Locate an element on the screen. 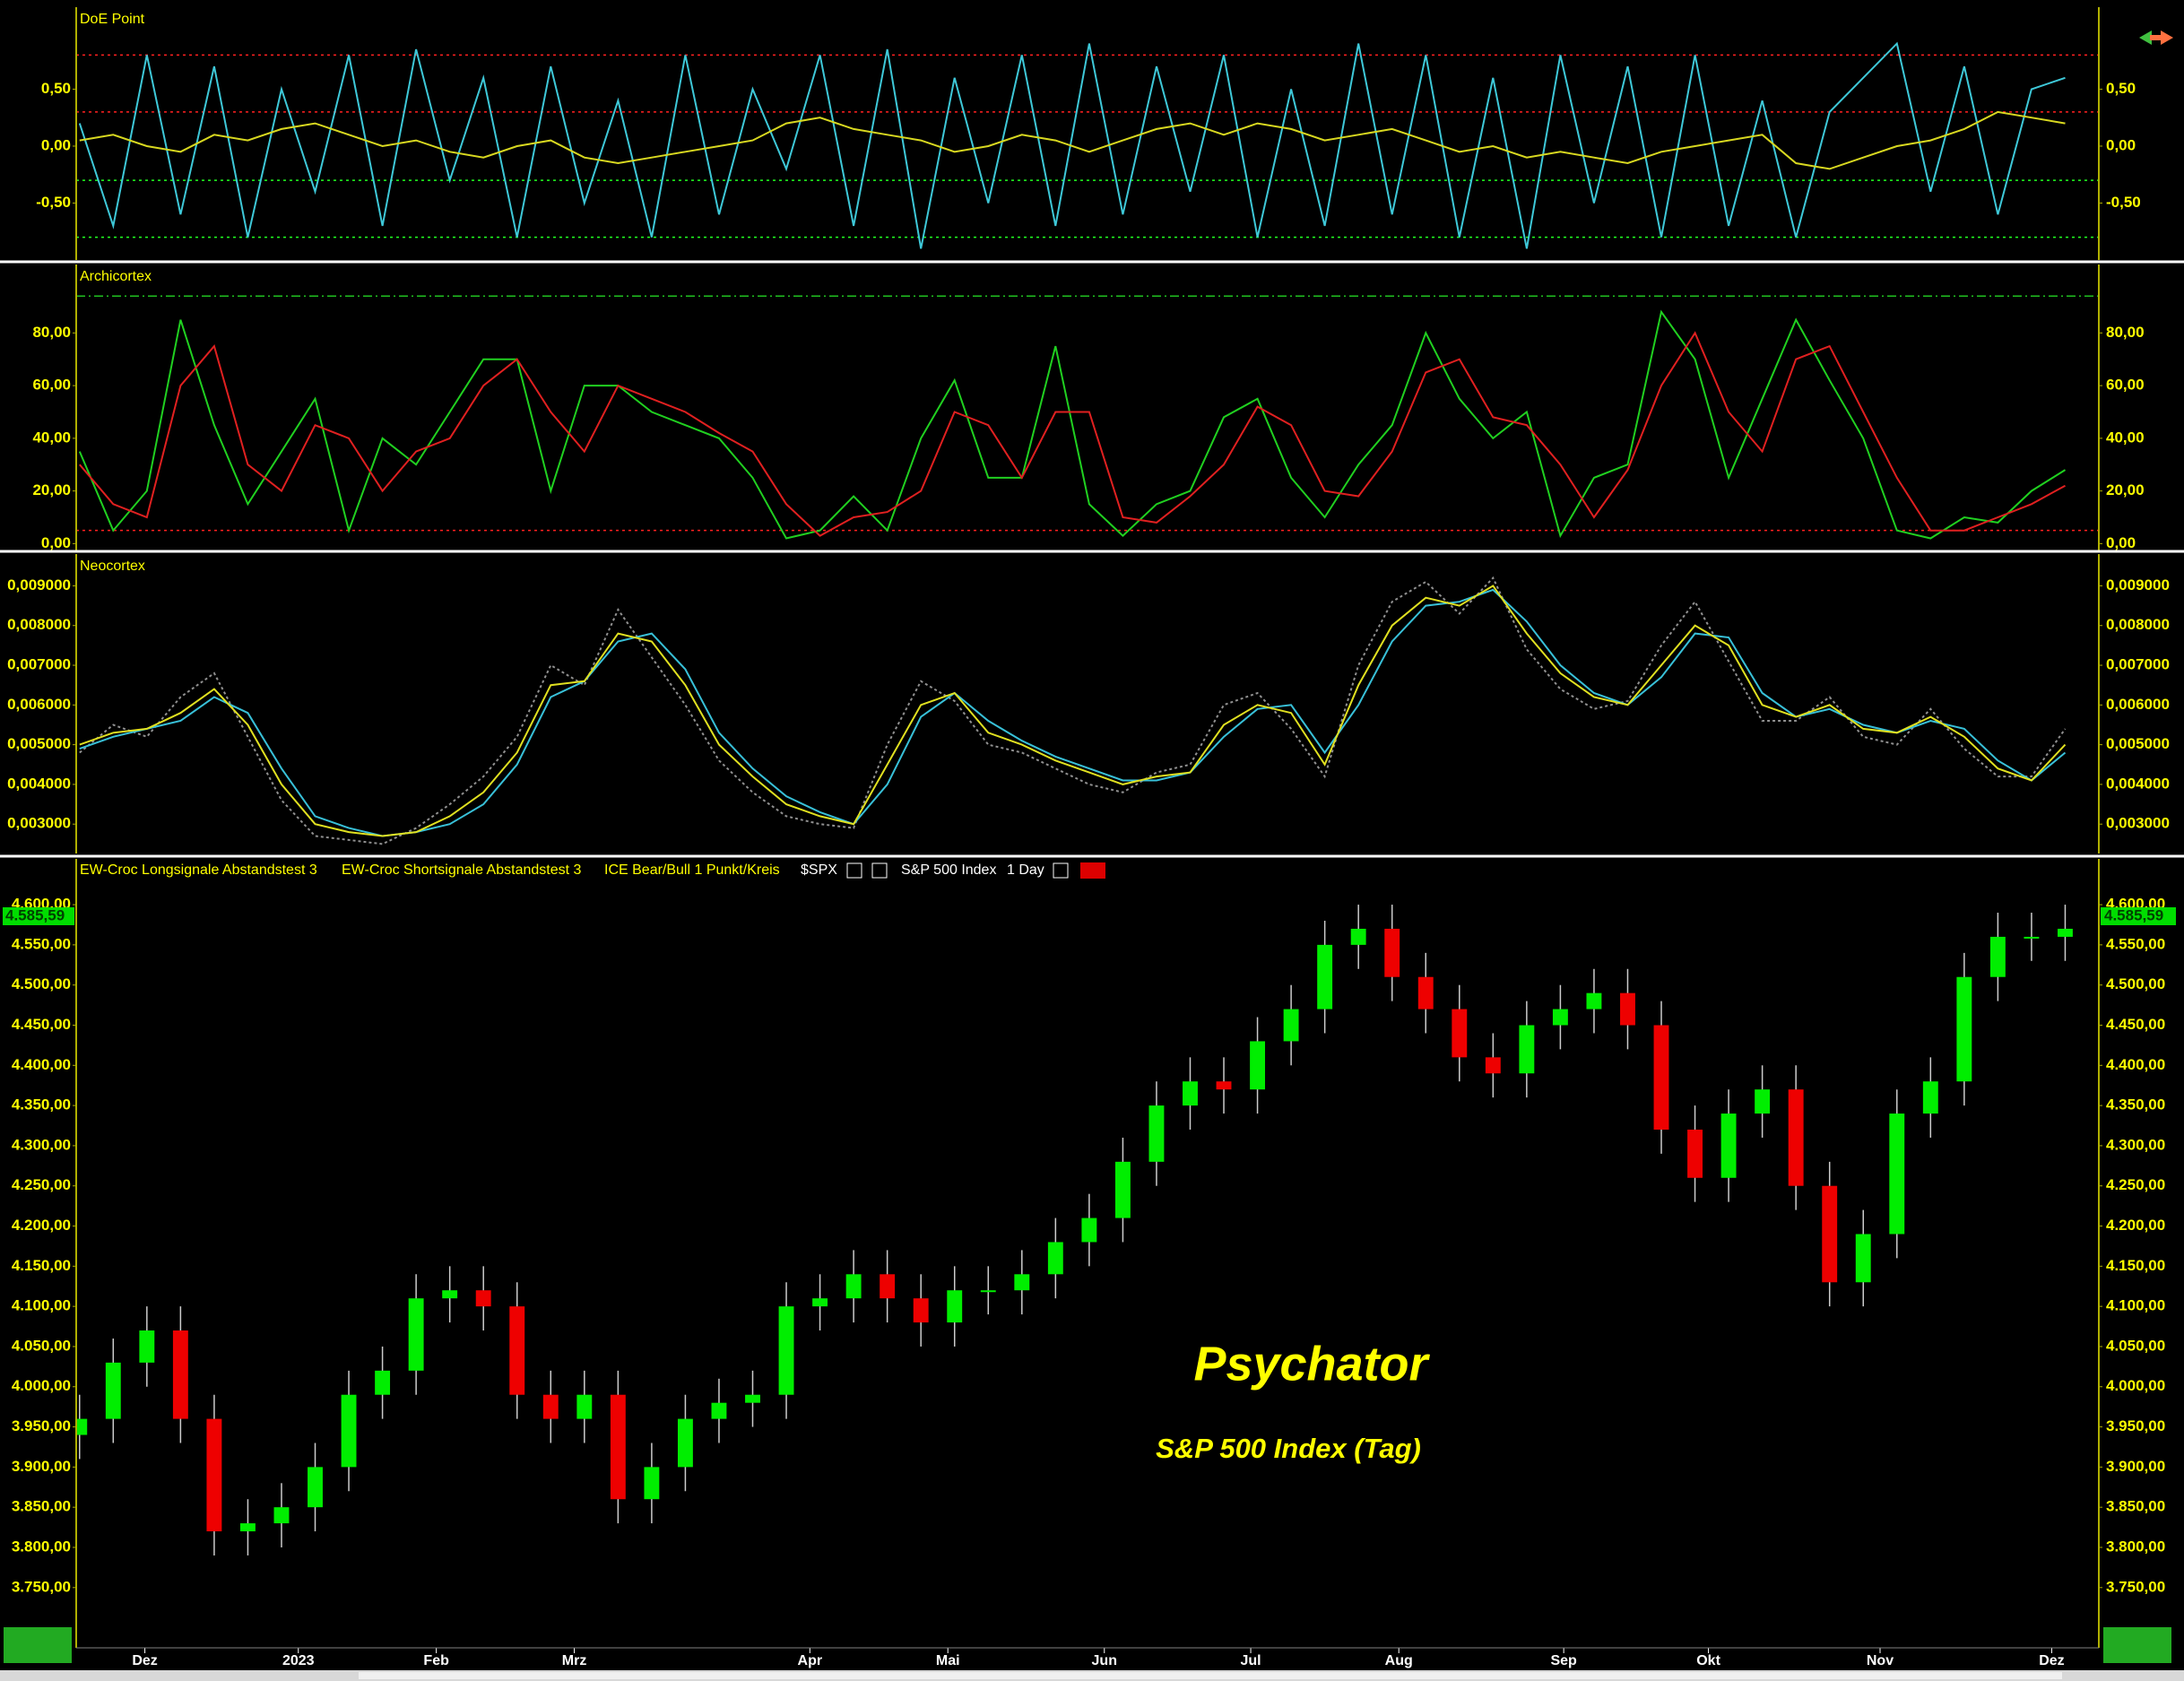 The width and height of the screenshot is (2184, 1681). pane is located at coordinates (1087, 145).